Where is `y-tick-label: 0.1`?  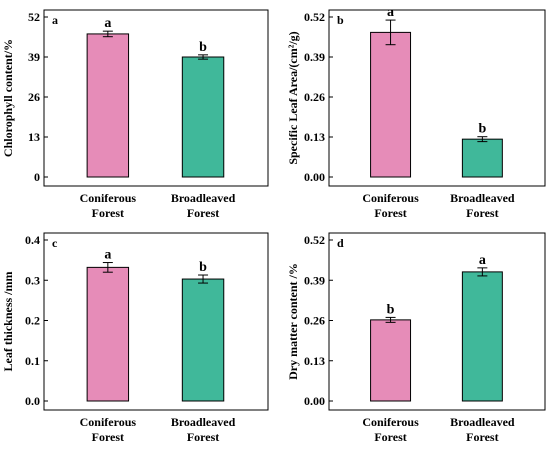 y-tick-label: 0.1 is located at coordinates (32, 361).